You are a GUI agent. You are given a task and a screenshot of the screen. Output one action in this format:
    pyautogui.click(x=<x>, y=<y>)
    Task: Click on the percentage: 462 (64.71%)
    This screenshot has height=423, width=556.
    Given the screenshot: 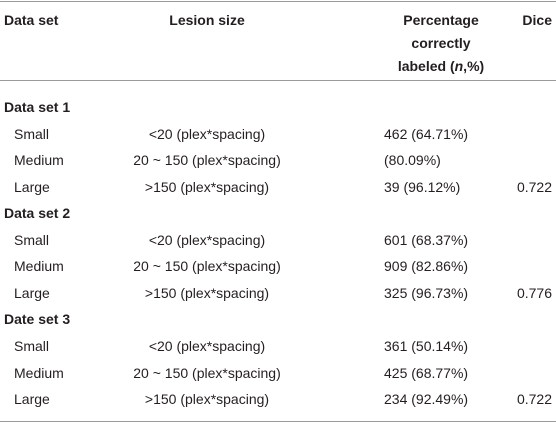 What is the action you would take?
    pyautogui.click(x=426, y=133)
    